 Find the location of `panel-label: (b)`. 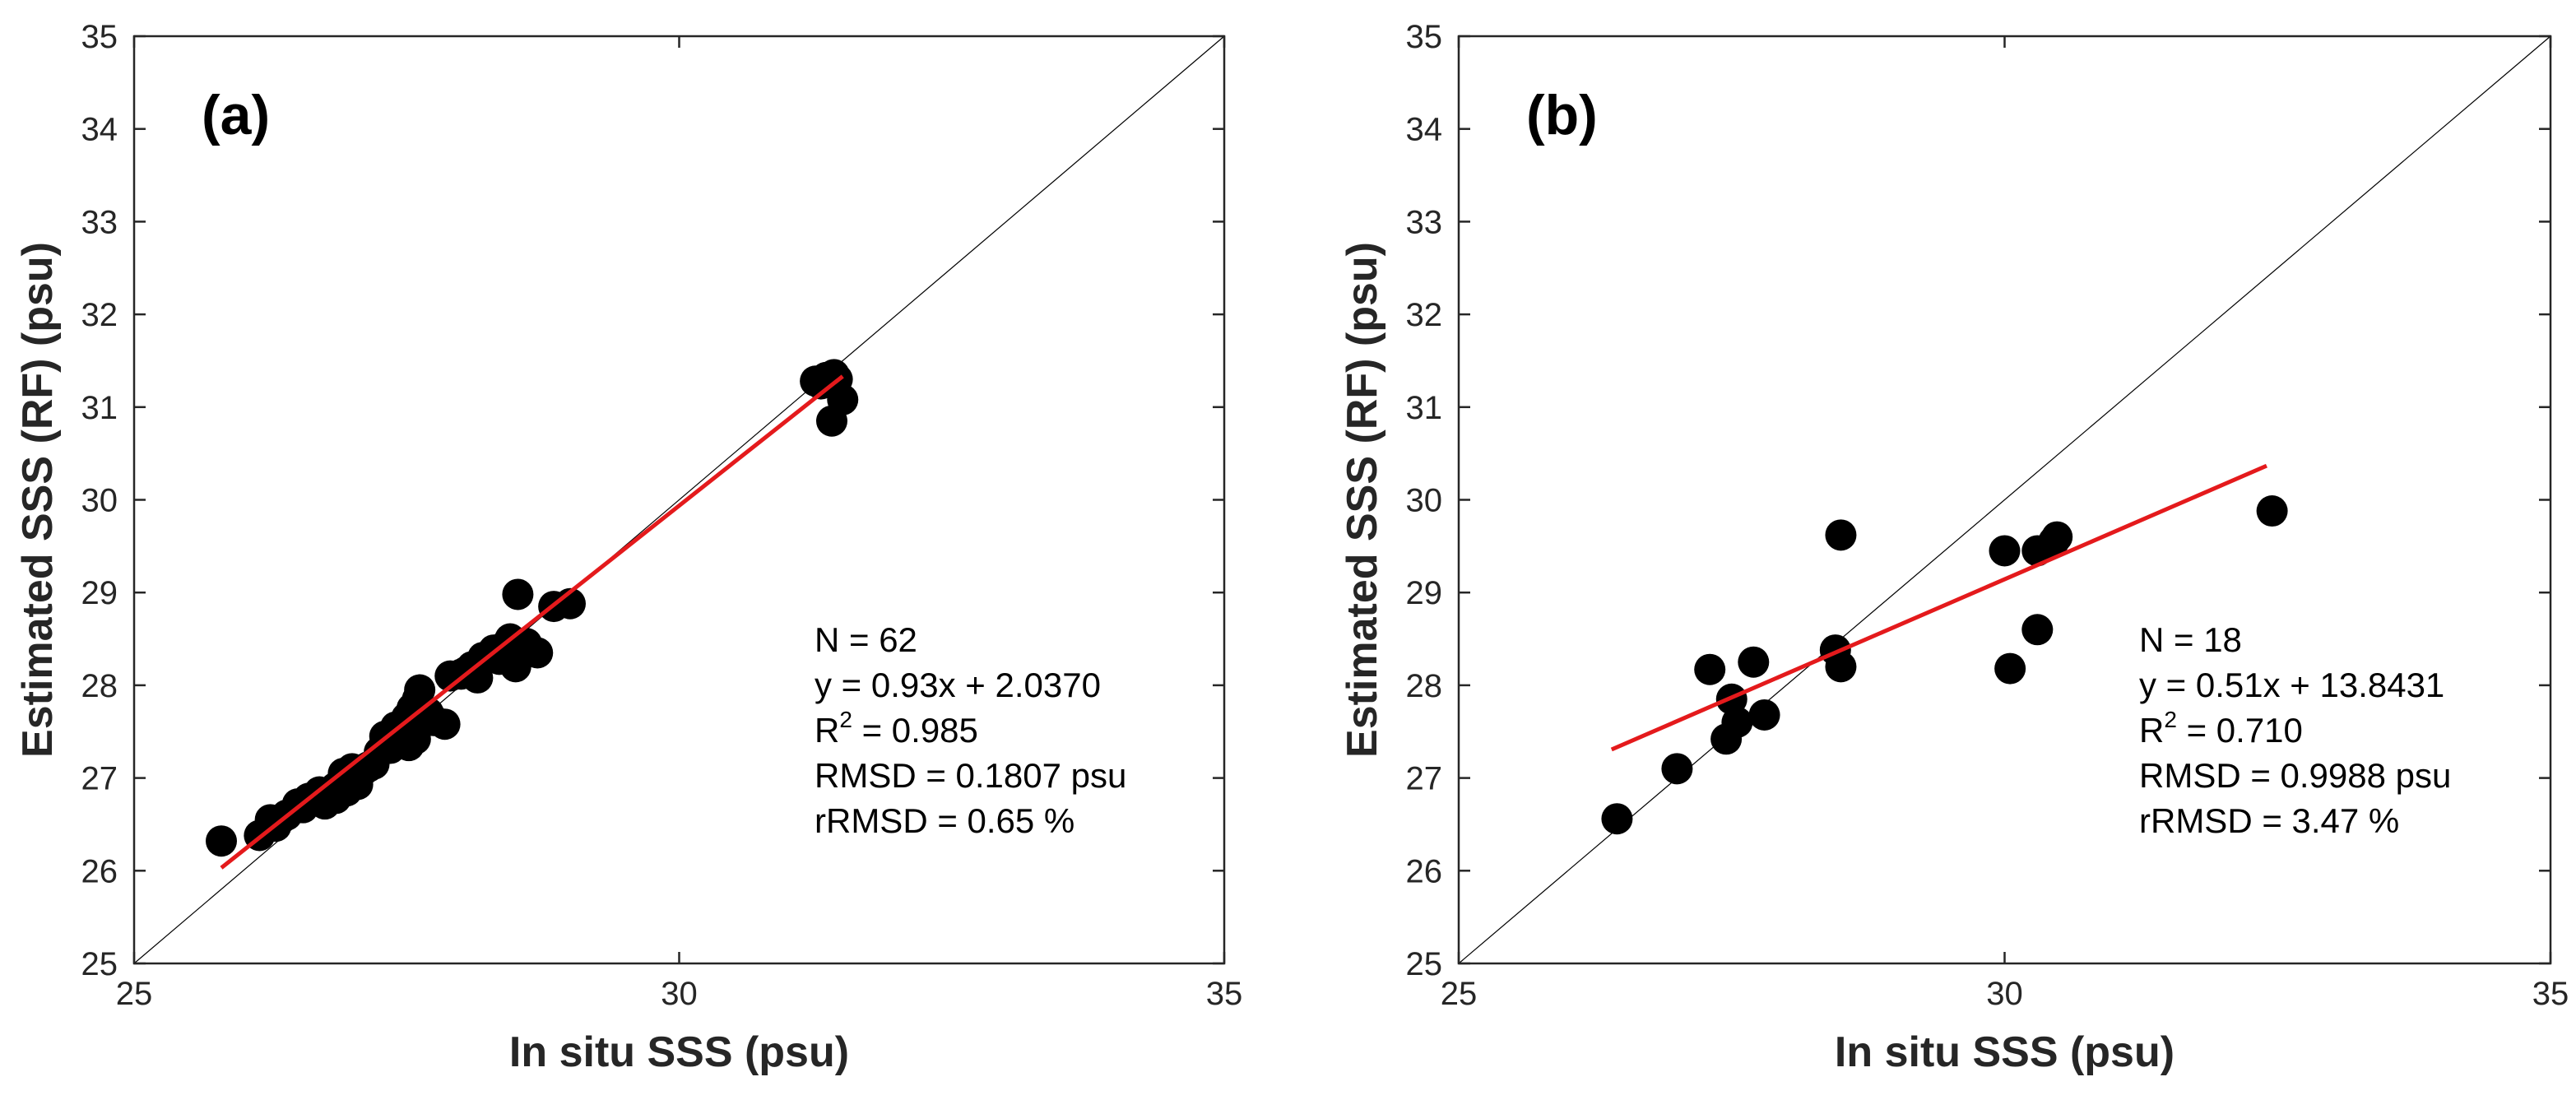

panel-label: (b) is located at coordinates (1562, 115).